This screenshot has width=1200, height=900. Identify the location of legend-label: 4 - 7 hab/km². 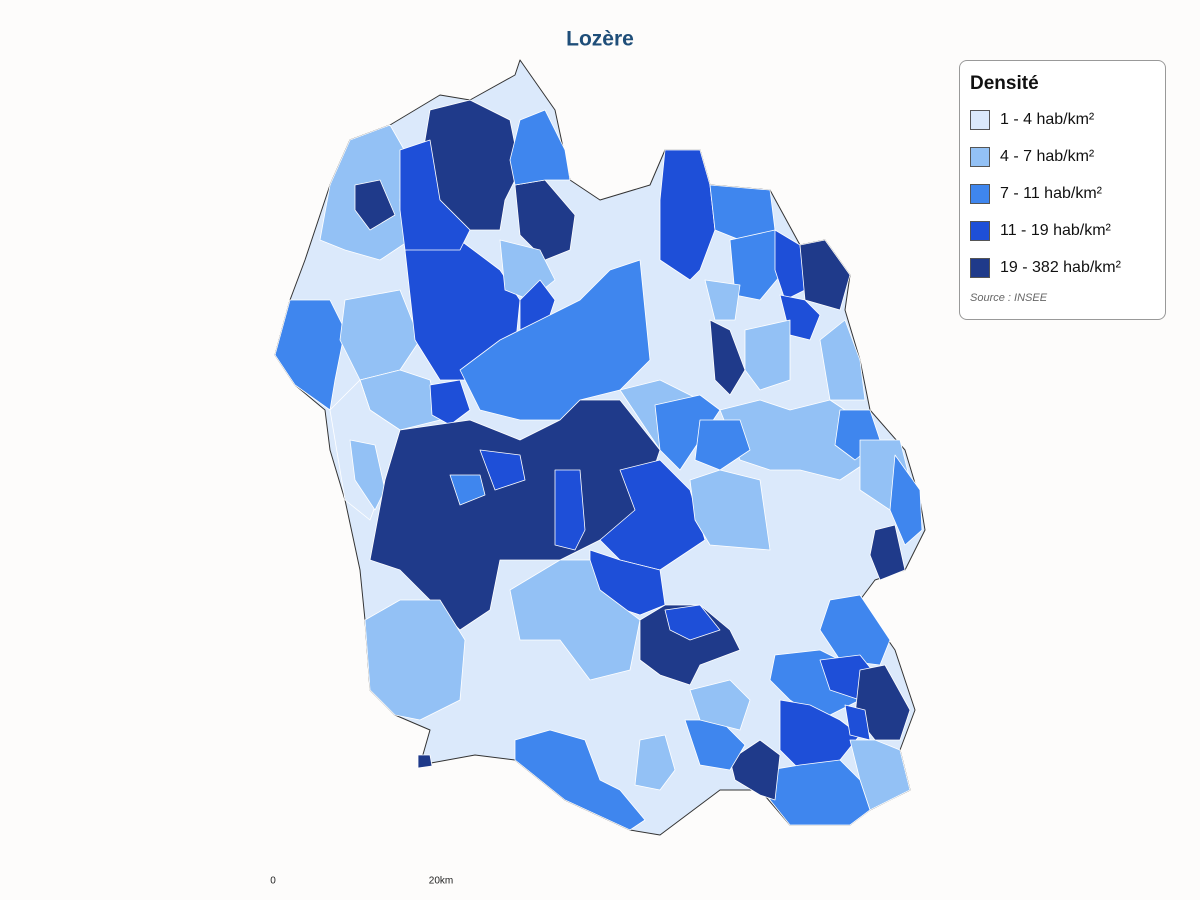
(1047, 156).